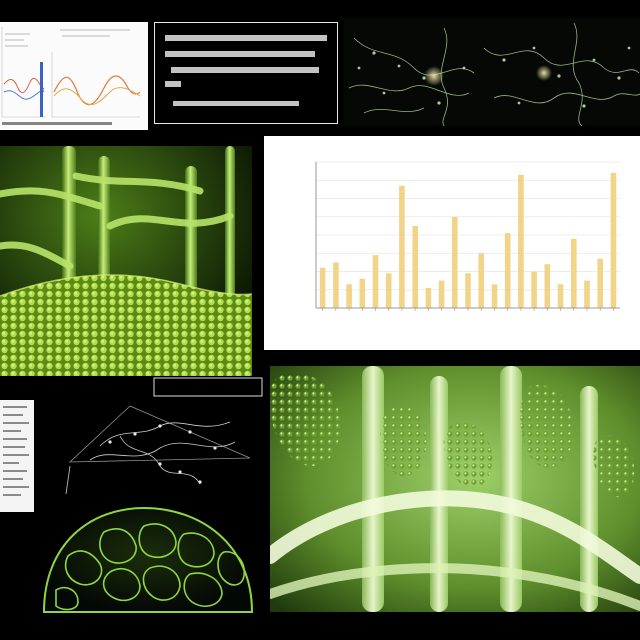 Image resolution: width=640 pixels, height=640 pixels. I want to click on document-sheet, so click(17, 456).